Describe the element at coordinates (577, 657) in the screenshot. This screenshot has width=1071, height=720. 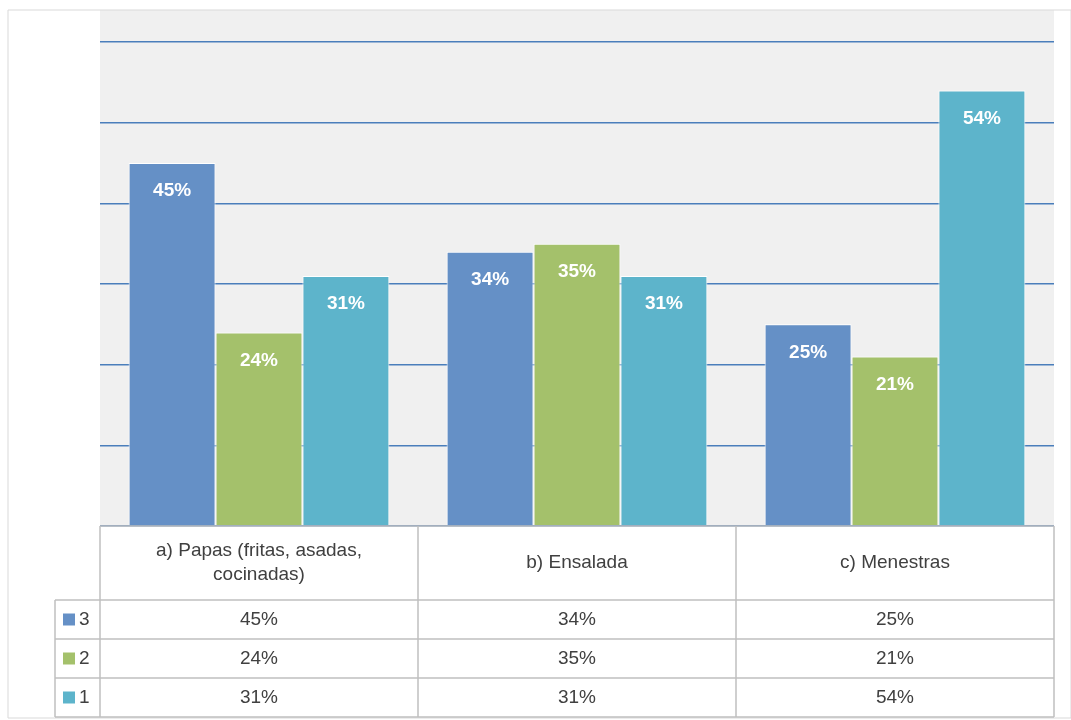
I see `data-label: 35%` at that location.